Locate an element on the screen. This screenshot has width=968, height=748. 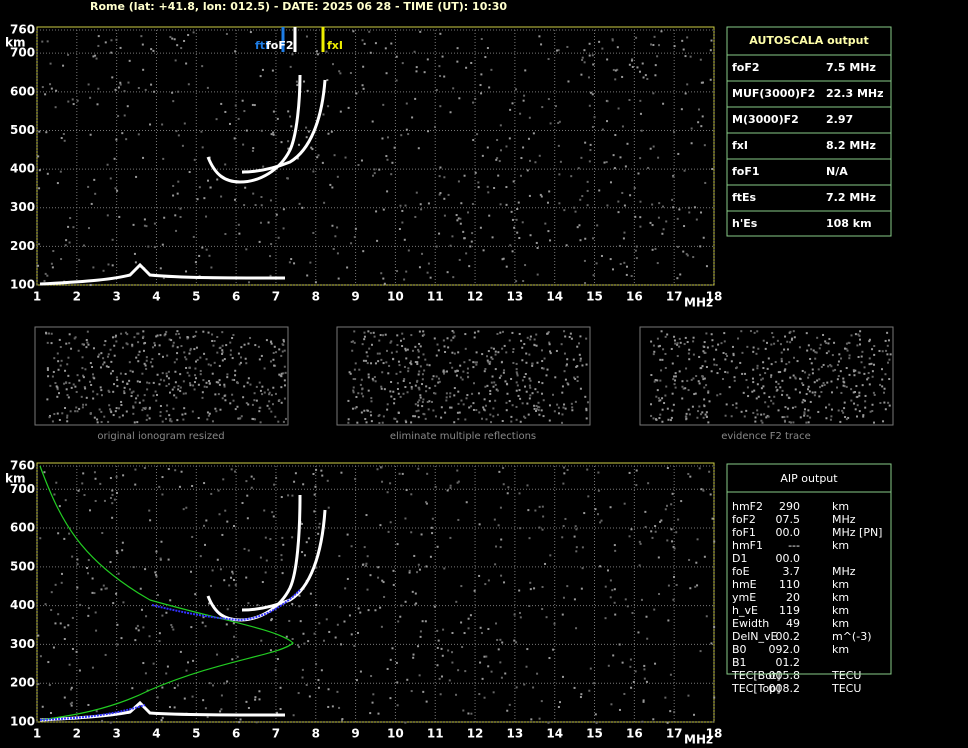
y-tick-label: 500 is located at coordinates (22, 130).